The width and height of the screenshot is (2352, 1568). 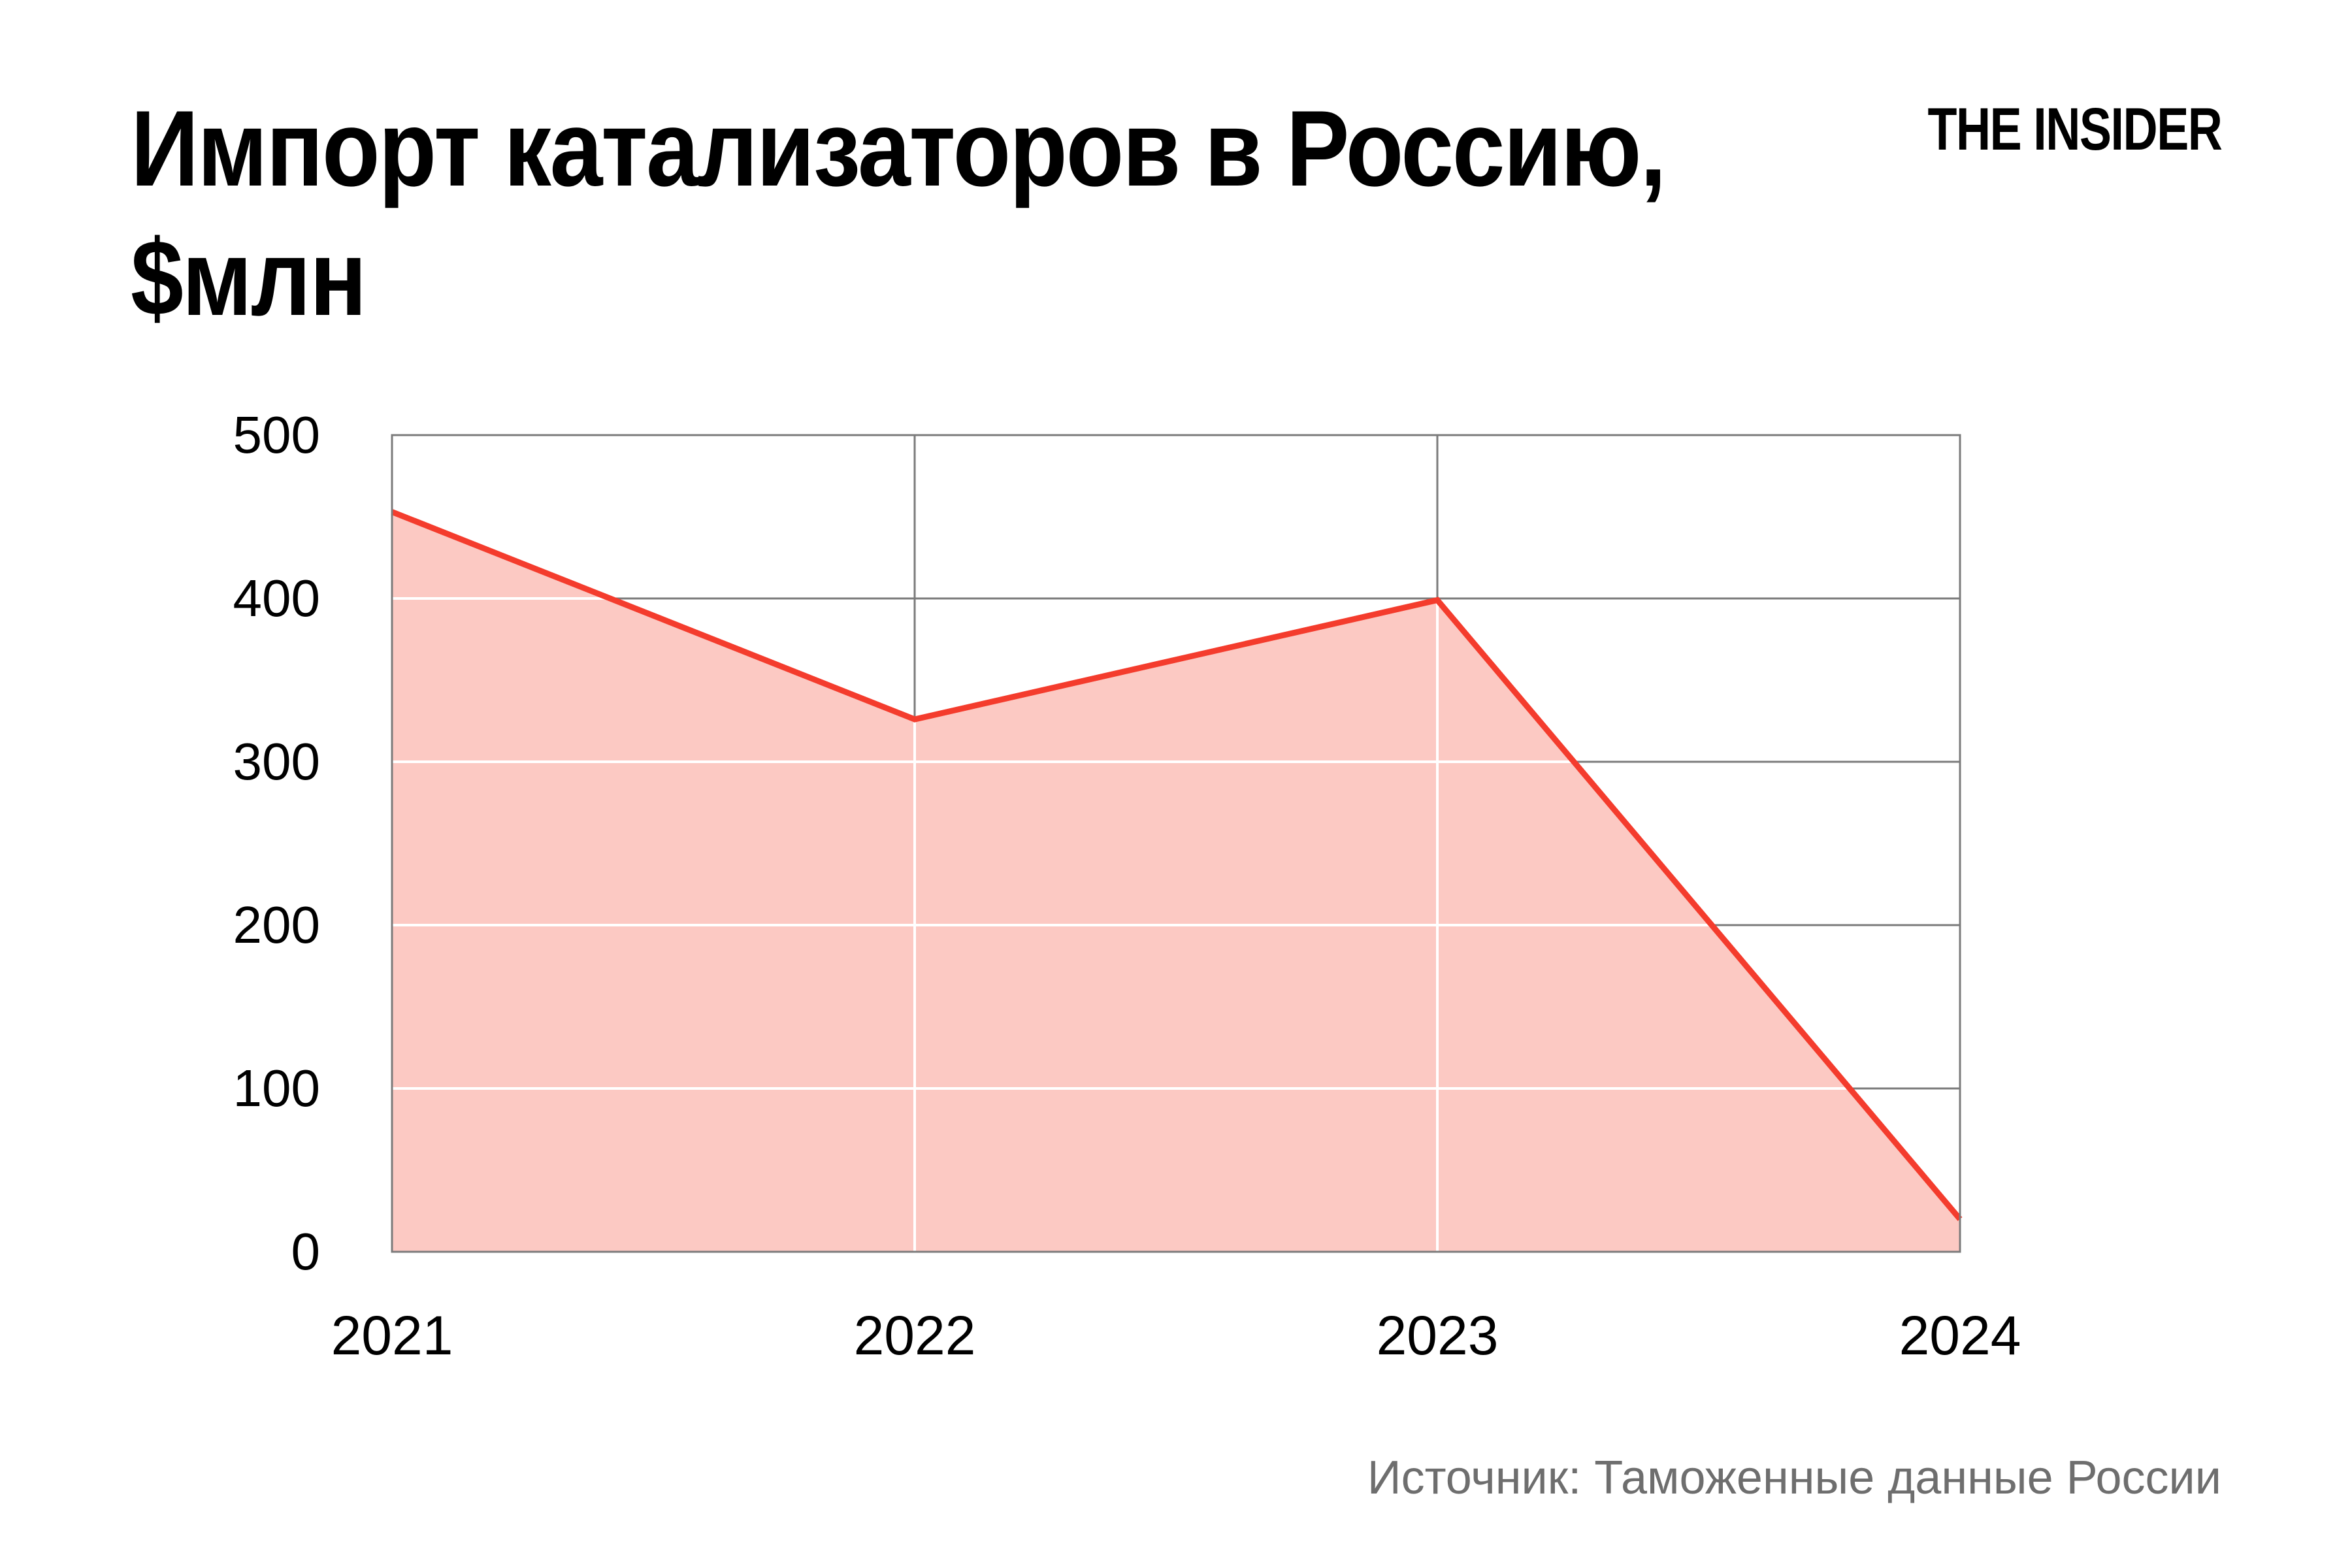 What do you see at coordinates (276, 1088) in the screenshot?
I see `y-tick-label: 100` at bounding box center [276, 1088].